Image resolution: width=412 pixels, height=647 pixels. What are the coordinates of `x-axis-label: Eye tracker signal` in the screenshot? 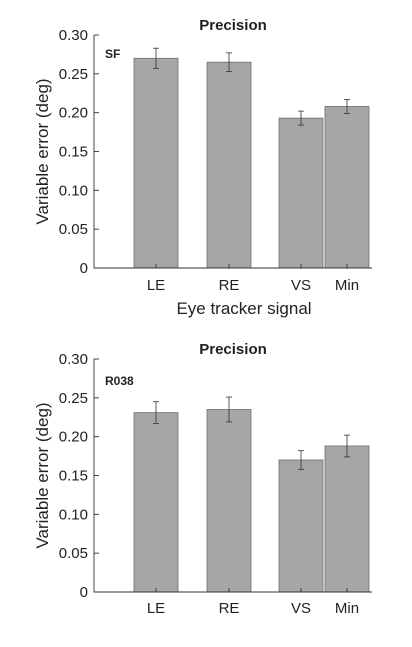 It's located at (243, 308).